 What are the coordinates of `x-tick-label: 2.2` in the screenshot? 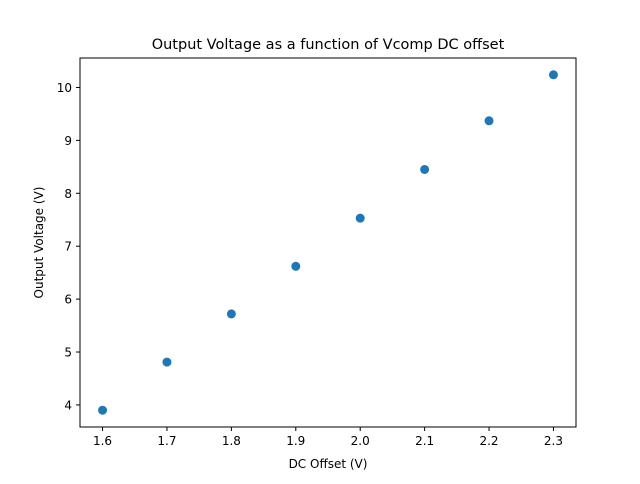 It's located at (488, 441).